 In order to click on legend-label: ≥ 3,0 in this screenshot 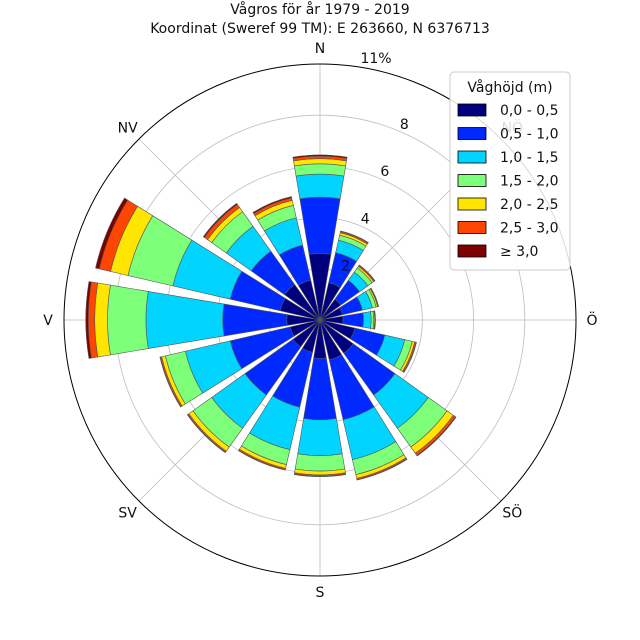, I will do `click(519, 252)`.